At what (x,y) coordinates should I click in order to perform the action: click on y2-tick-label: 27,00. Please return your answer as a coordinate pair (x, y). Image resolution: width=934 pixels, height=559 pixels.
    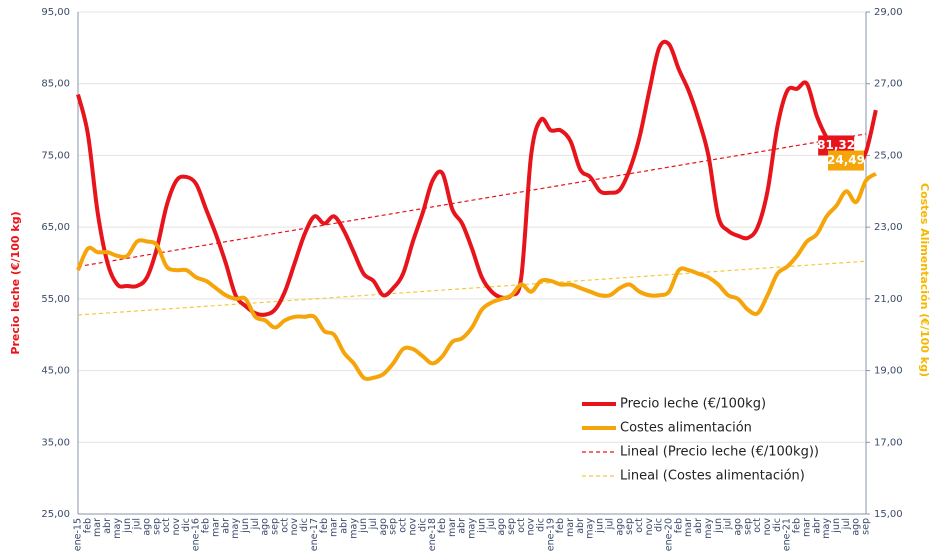
    Looking at the image, I should click on (888, 84).